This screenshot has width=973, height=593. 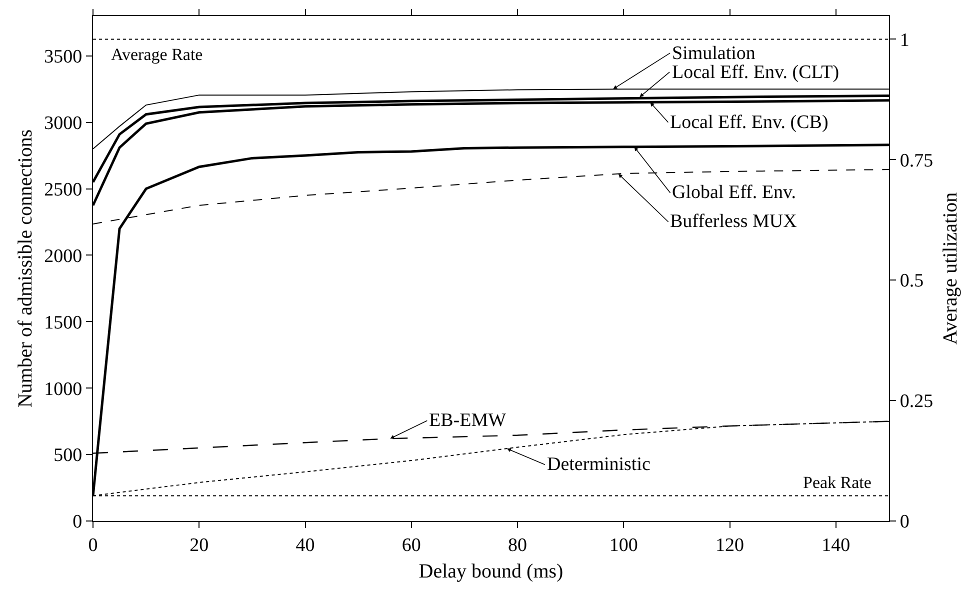 What do you see at coordinates (491, 571) in the screenshot?
I see `x-axis-title: Delay bound (ms)` at bounding box center [491, 571].